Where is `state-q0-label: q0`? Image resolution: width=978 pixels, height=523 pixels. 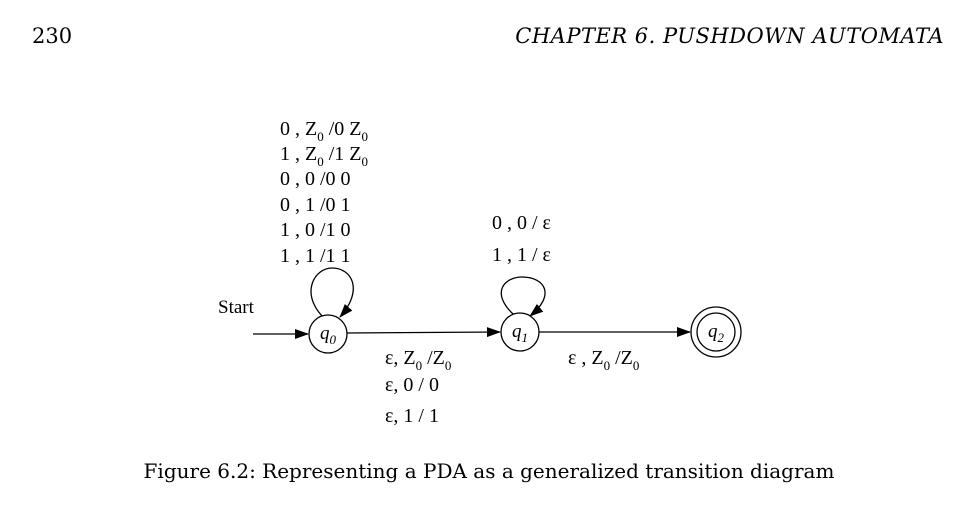 state-q0-label: q0 is located at coordinates (328, 335).